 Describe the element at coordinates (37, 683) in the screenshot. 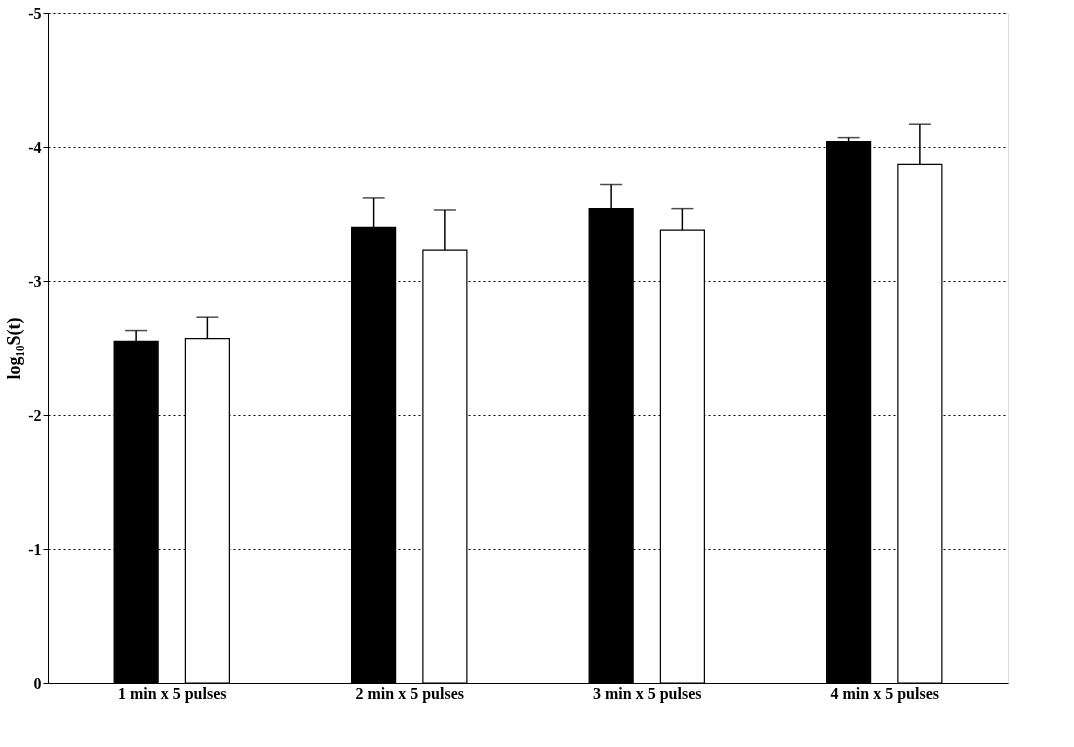

I see `y-tick-label: 0` at that location.